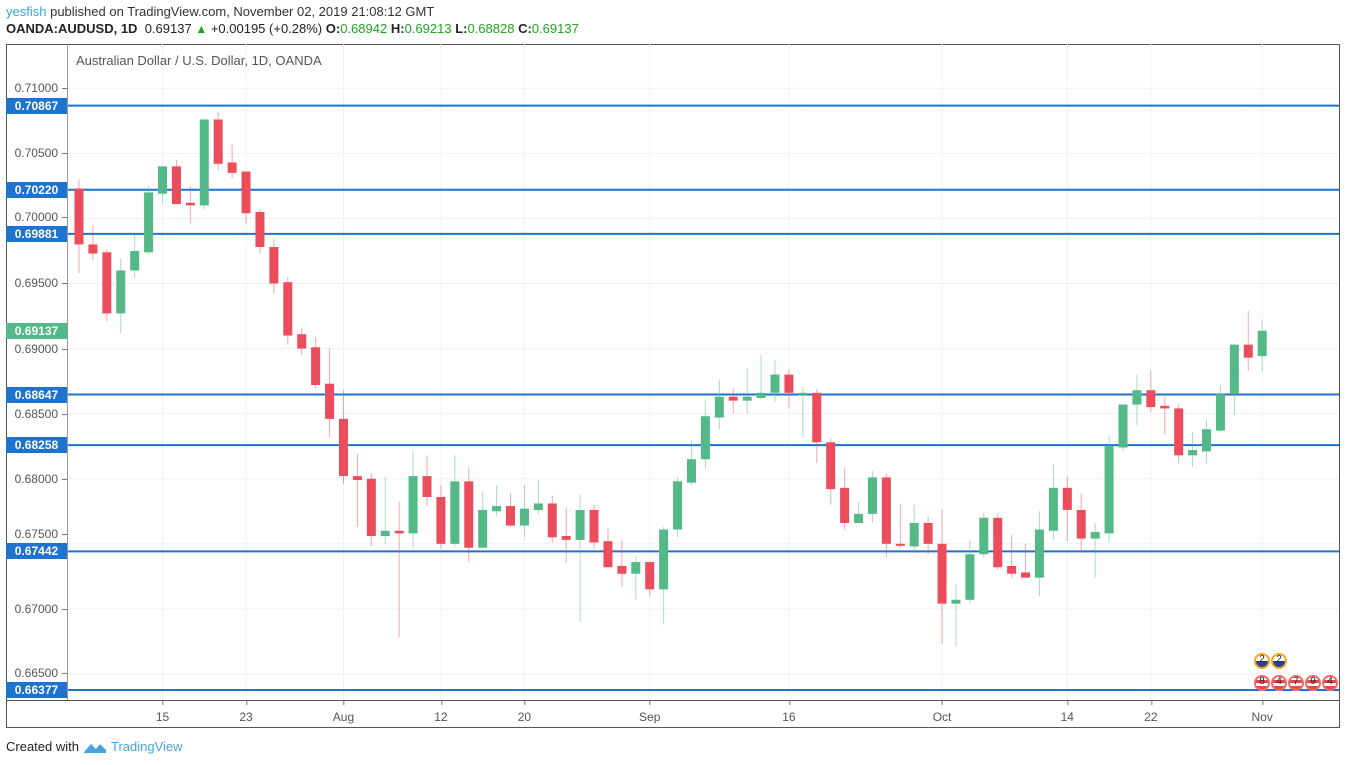 The width and height of the screenshot is (1347, 765). I want to click on price-tick-label: 0.67500, so click(40, 534).